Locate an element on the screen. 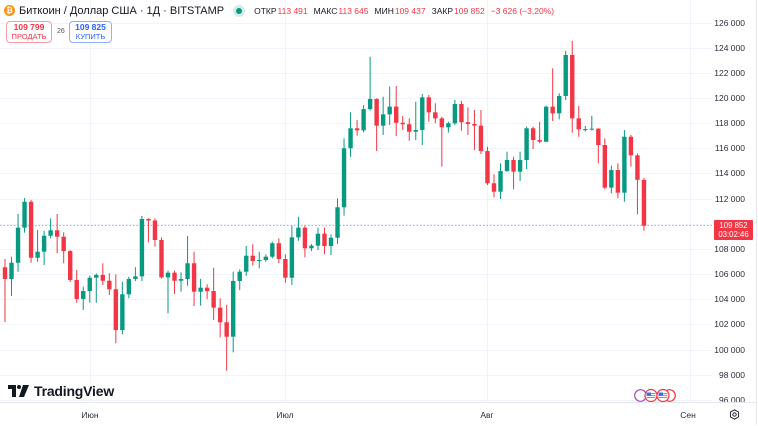 The width and height of the screenshot is (758, 426). price-axis-label: 126 000 is located at coordinates (729, 22).